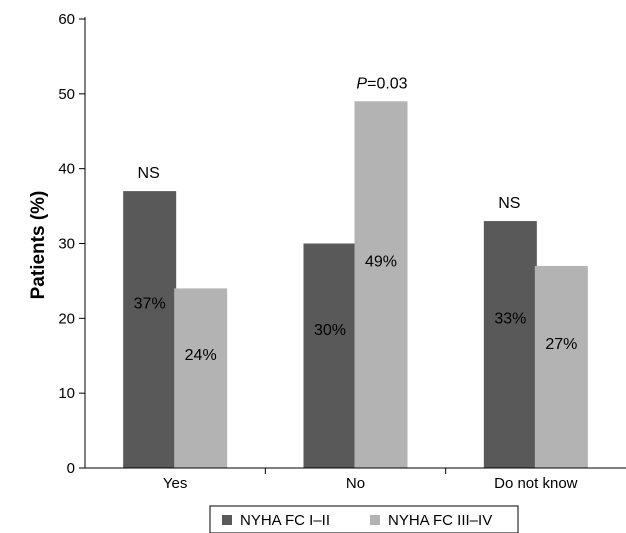 Image resolution: width=626 pixels, height=533 pixels. Describe the element at coordinates (150, 329) in the screenshot. I see `bar-nyha-fc-i-ii-yes` at that location.